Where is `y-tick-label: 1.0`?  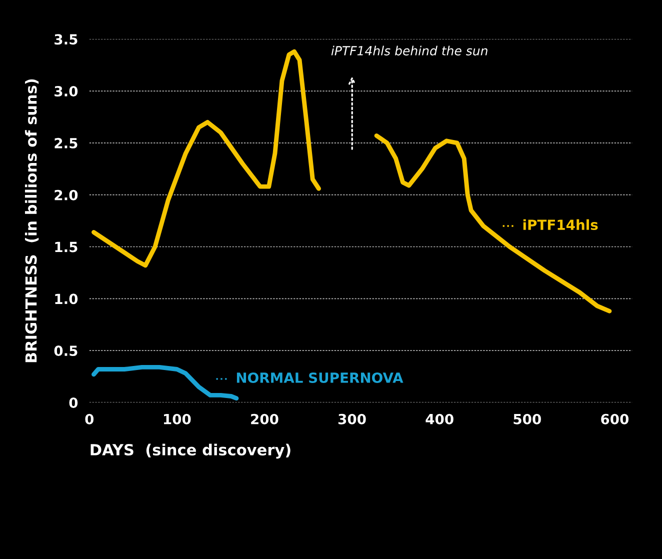 y-tick-label: 1.0 is located at coordinates (66, 299).